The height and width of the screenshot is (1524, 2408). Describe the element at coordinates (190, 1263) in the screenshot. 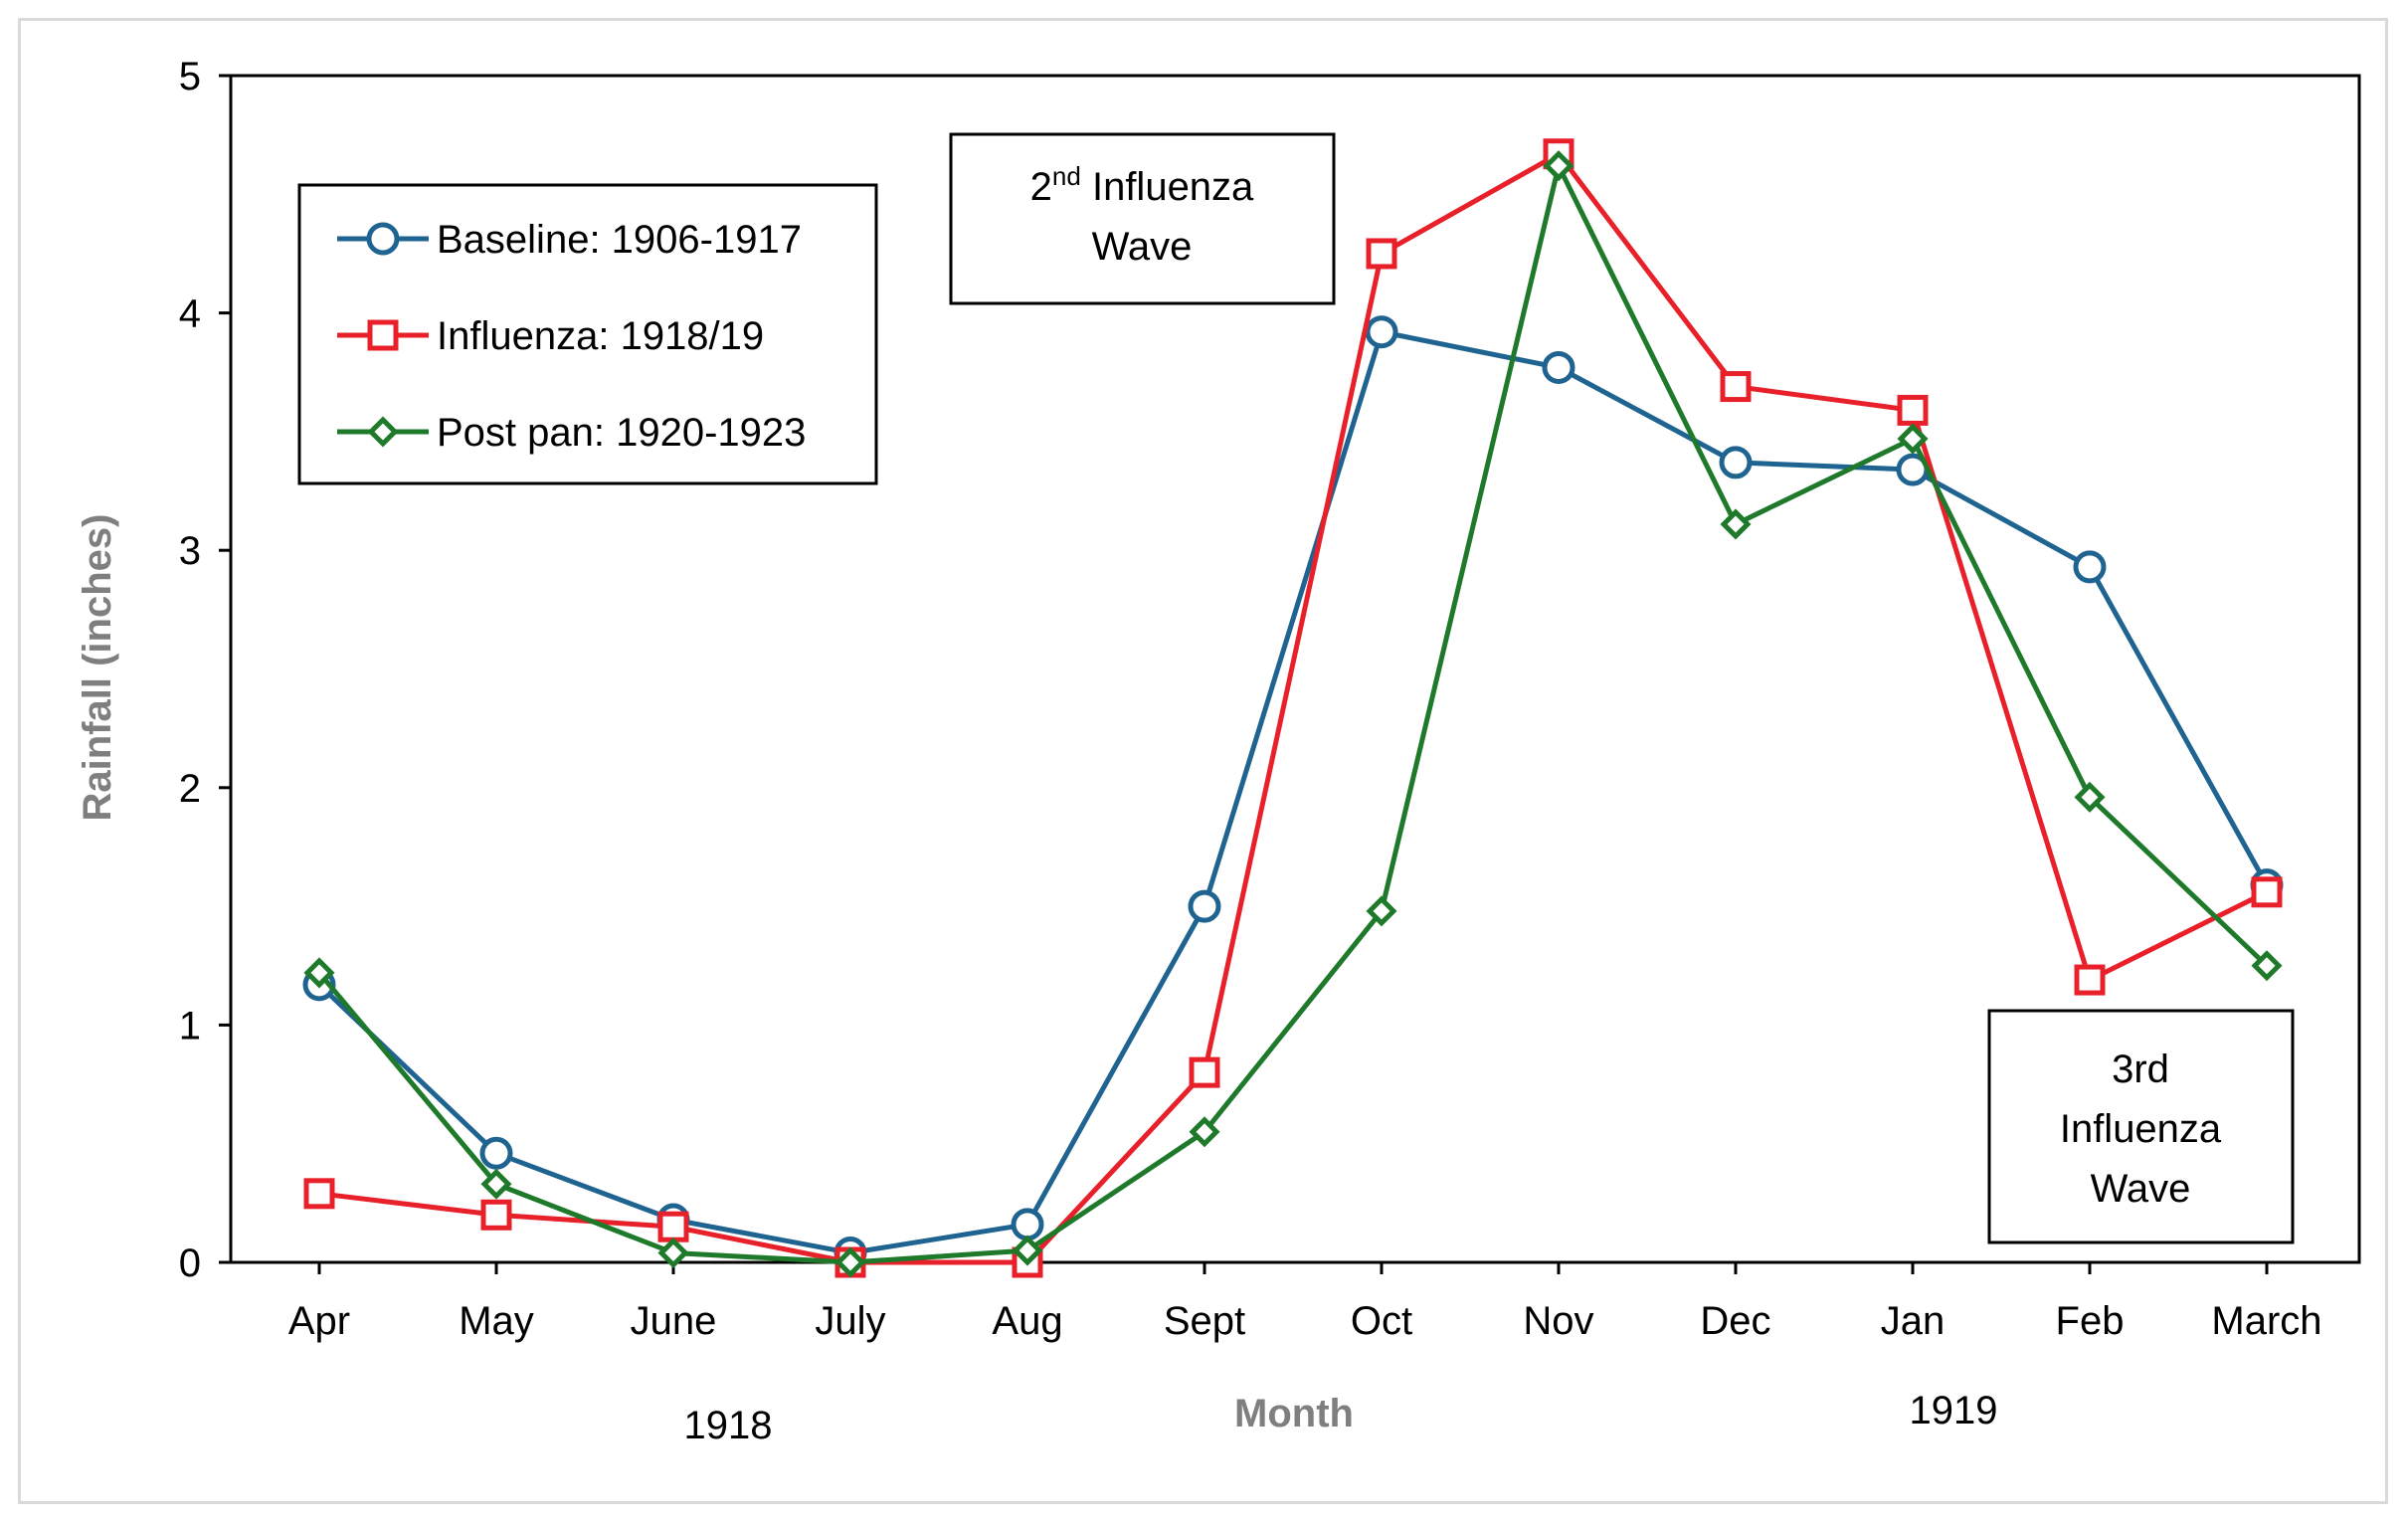

I see `y-tick-label: 0` at that location.